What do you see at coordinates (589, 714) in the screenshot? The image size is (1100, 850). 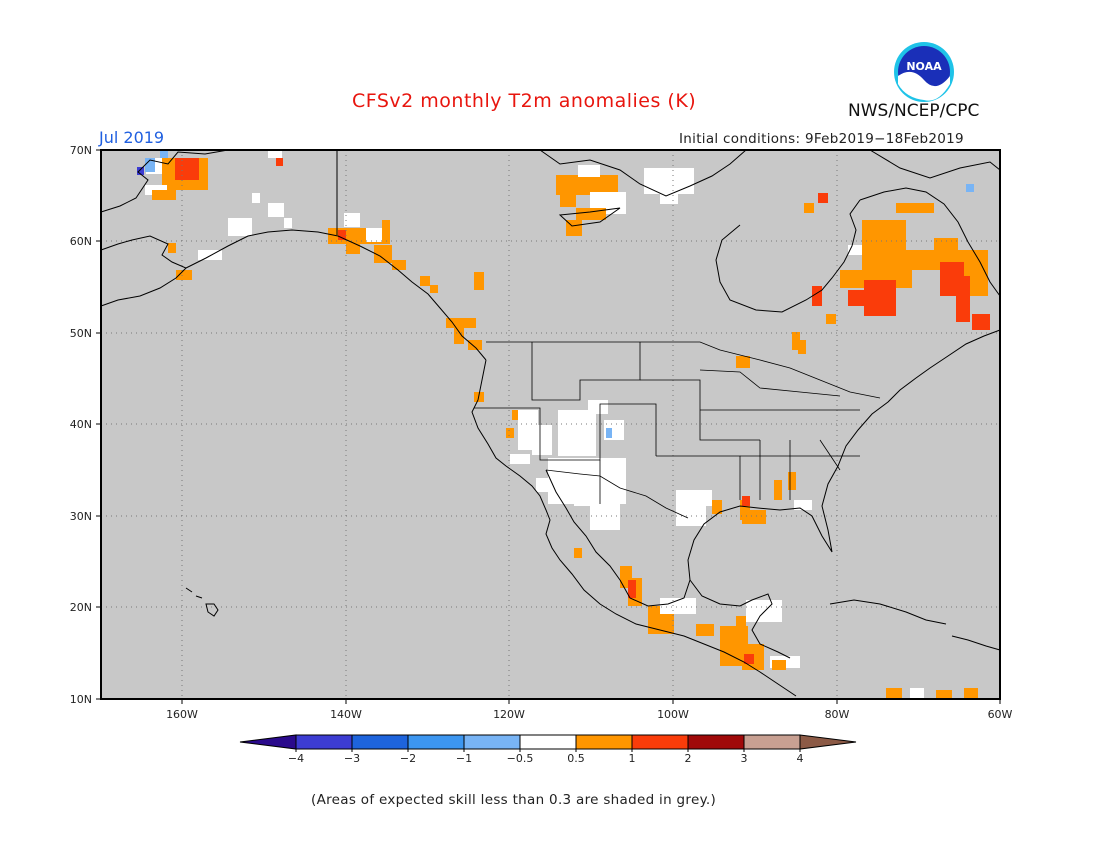 I see `longitude-labels: 160W 140W 120W 100W 80W 60W` at bounding box center [589, 714].